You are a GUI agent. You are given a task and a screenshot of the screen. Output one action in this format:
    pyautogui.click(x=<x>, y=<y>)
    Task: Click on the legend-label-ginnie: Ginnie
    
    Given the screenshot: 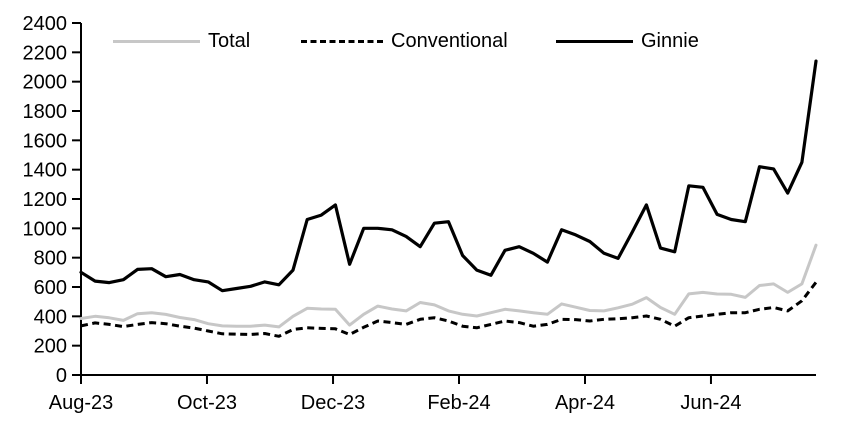 What is the action you would take?
    pyautogui.click(x=670, y=41)
    